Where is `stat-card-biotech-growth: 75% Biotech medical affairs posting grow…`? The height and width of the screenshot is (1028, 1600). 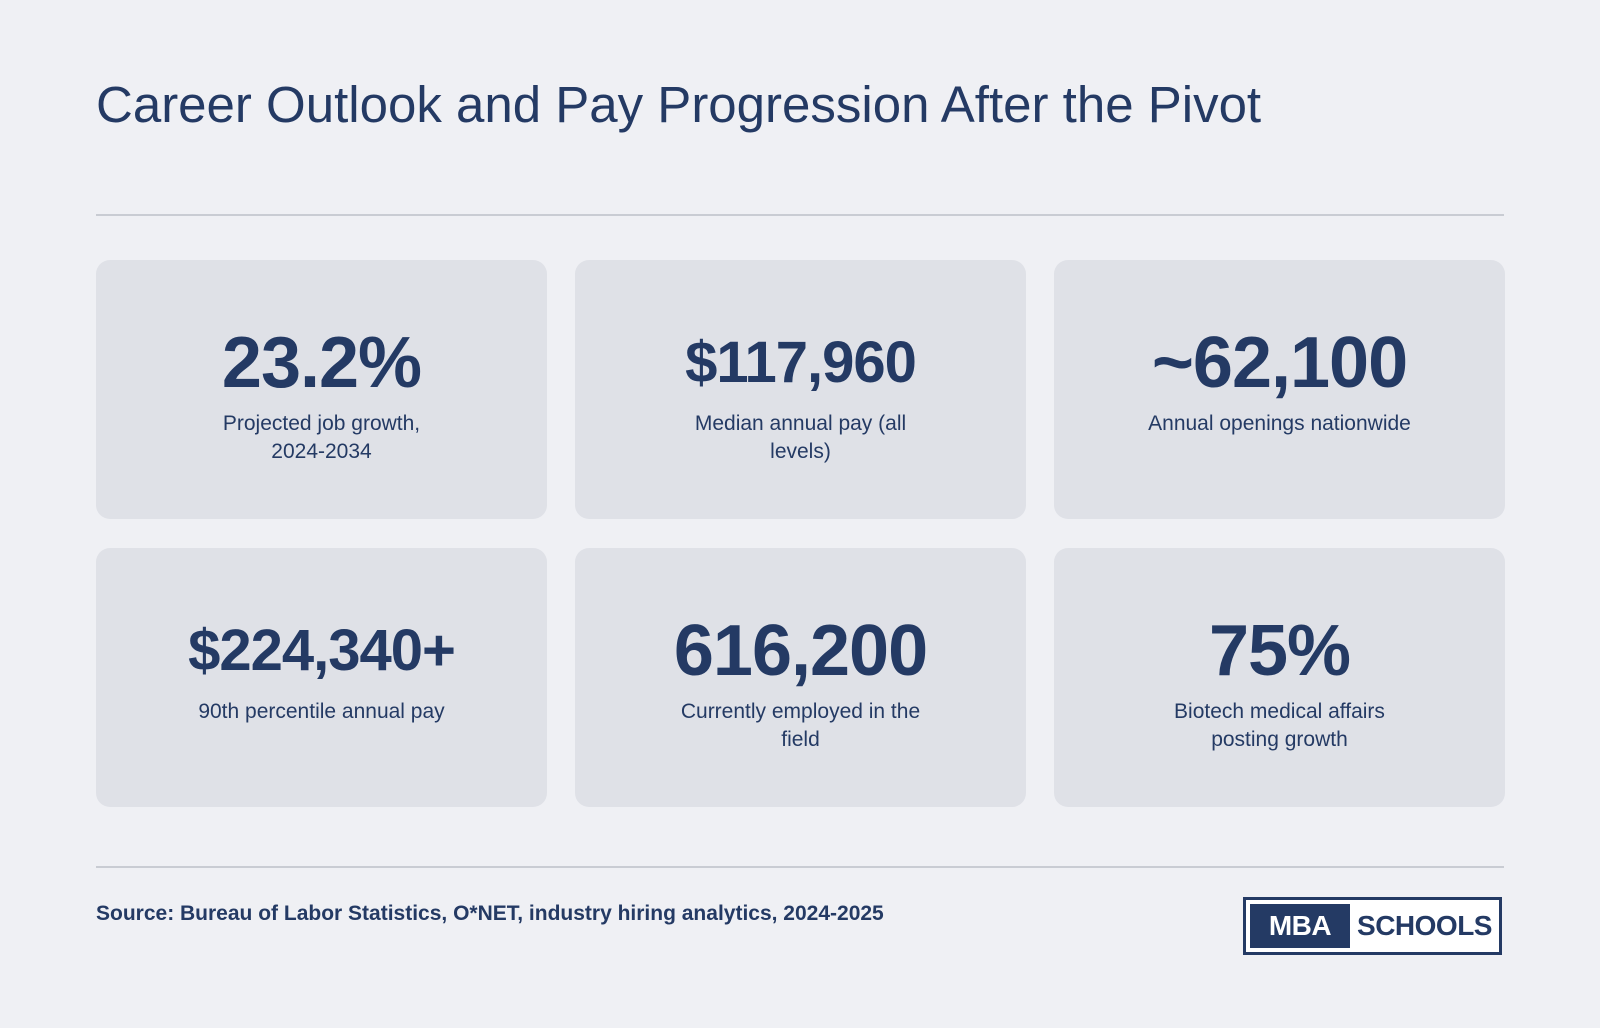 stat-card-biotech-growth: 75% Biotech medical affairs posting grow… is located at coordinates (1279, 677).